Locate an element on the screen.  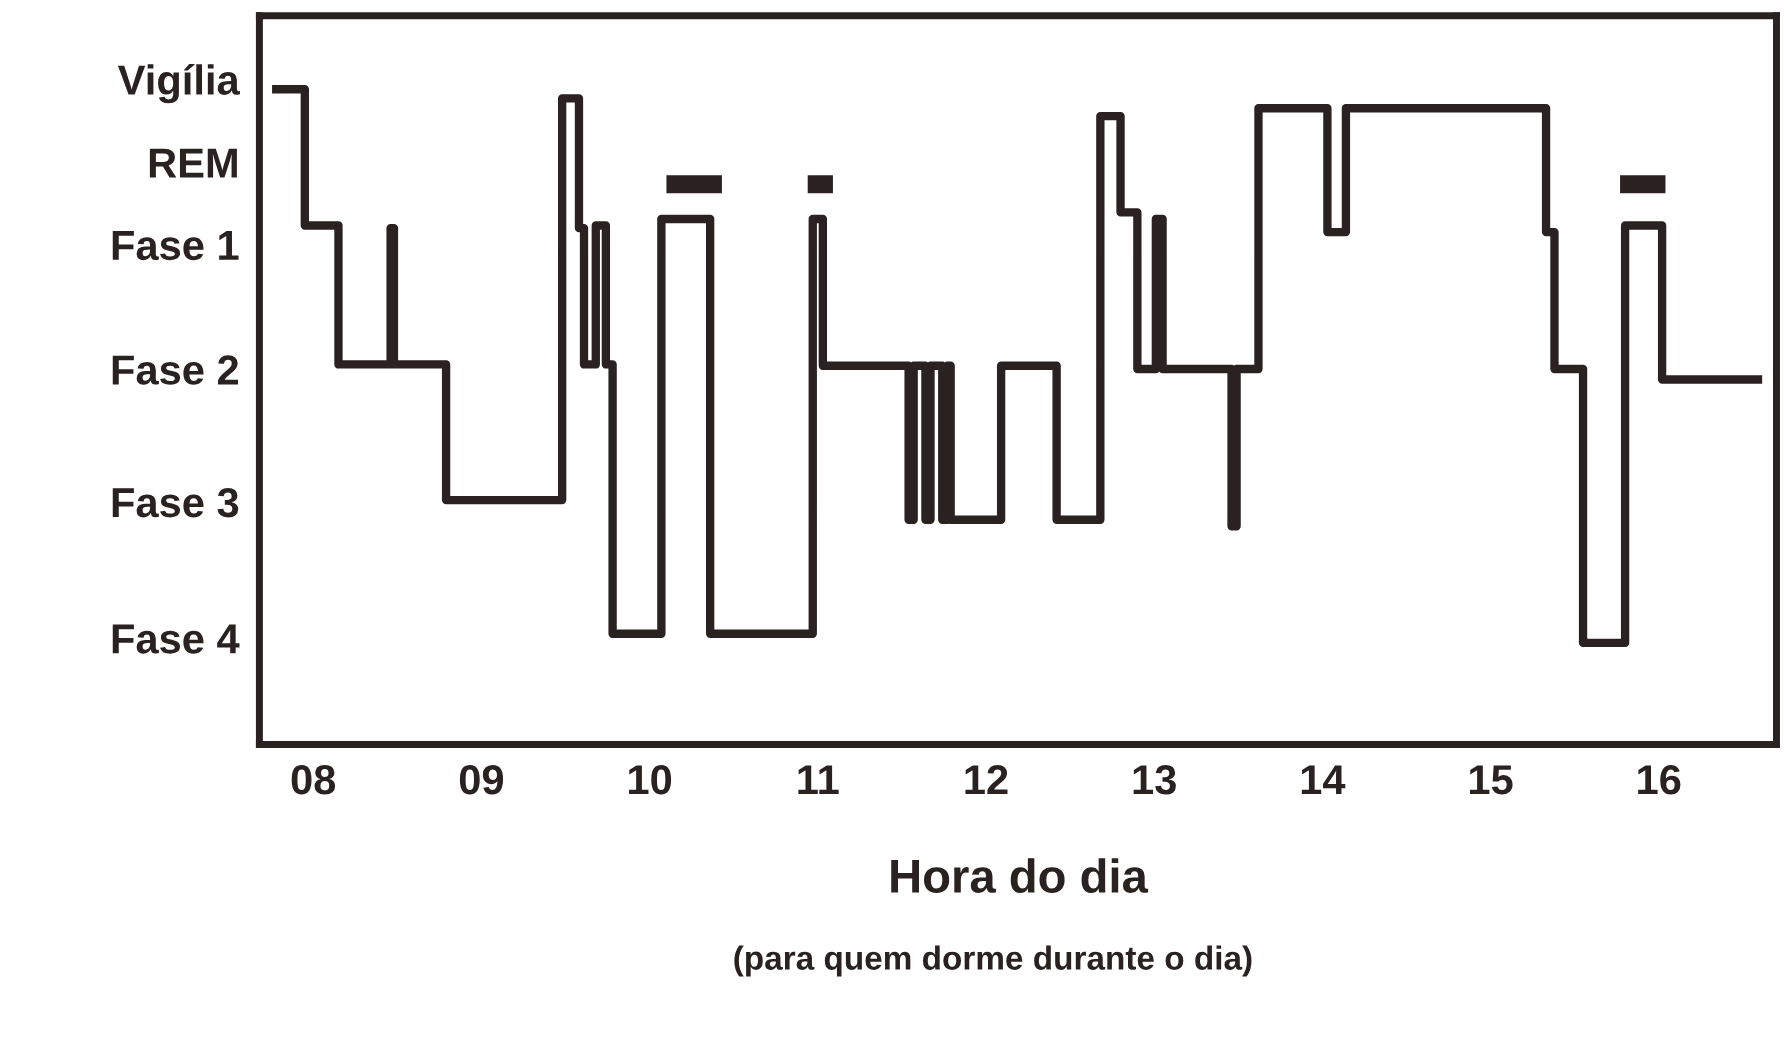
text: Fase 1 is located at coordinates (175, 246).